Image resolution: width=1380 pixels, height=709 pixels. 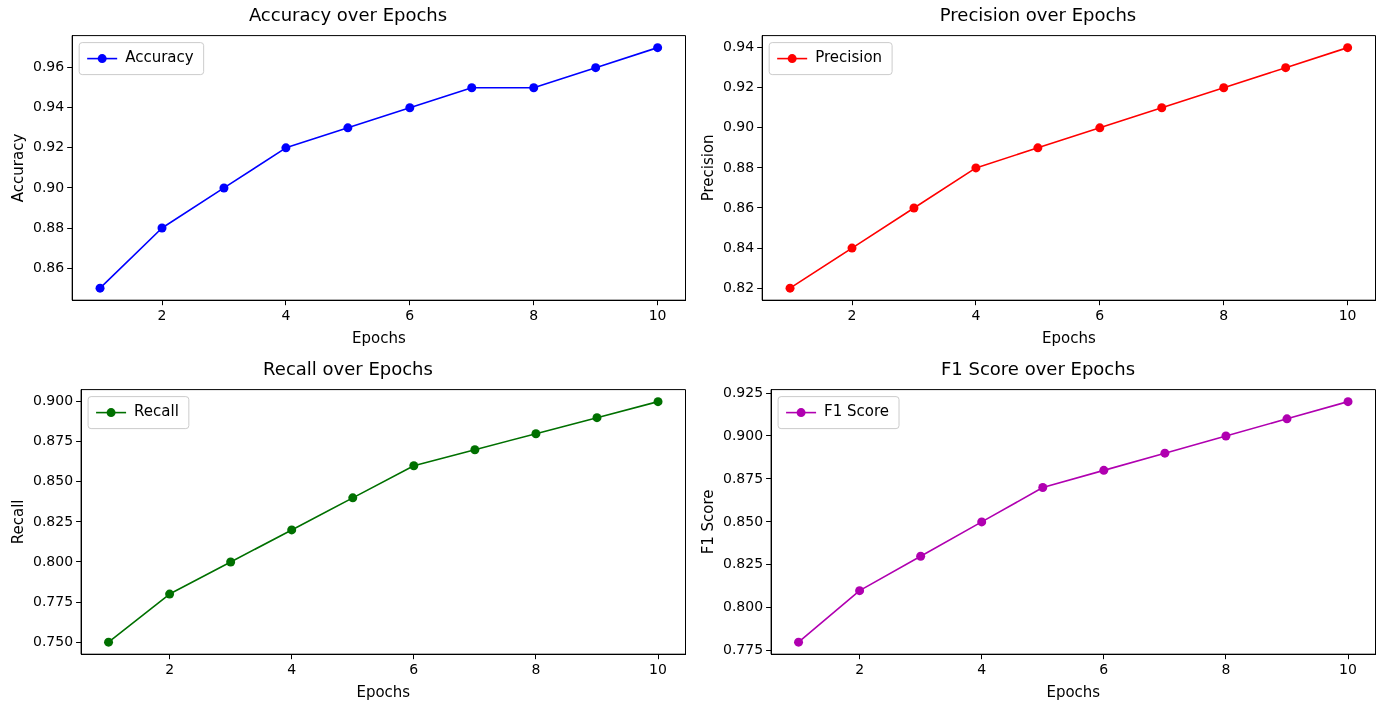 I want to click on y-axis-title: Recall, so click(x=17, y=522).